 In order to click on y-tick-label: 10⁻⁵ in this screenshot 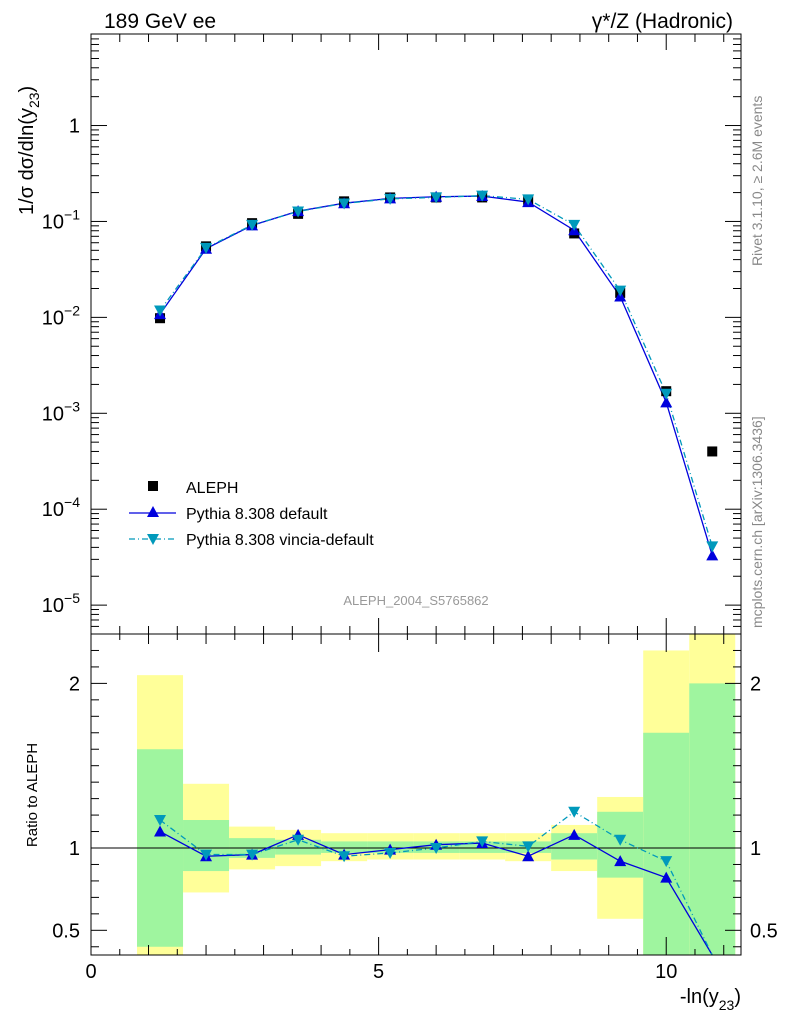, I will do `click(61, 603)`.